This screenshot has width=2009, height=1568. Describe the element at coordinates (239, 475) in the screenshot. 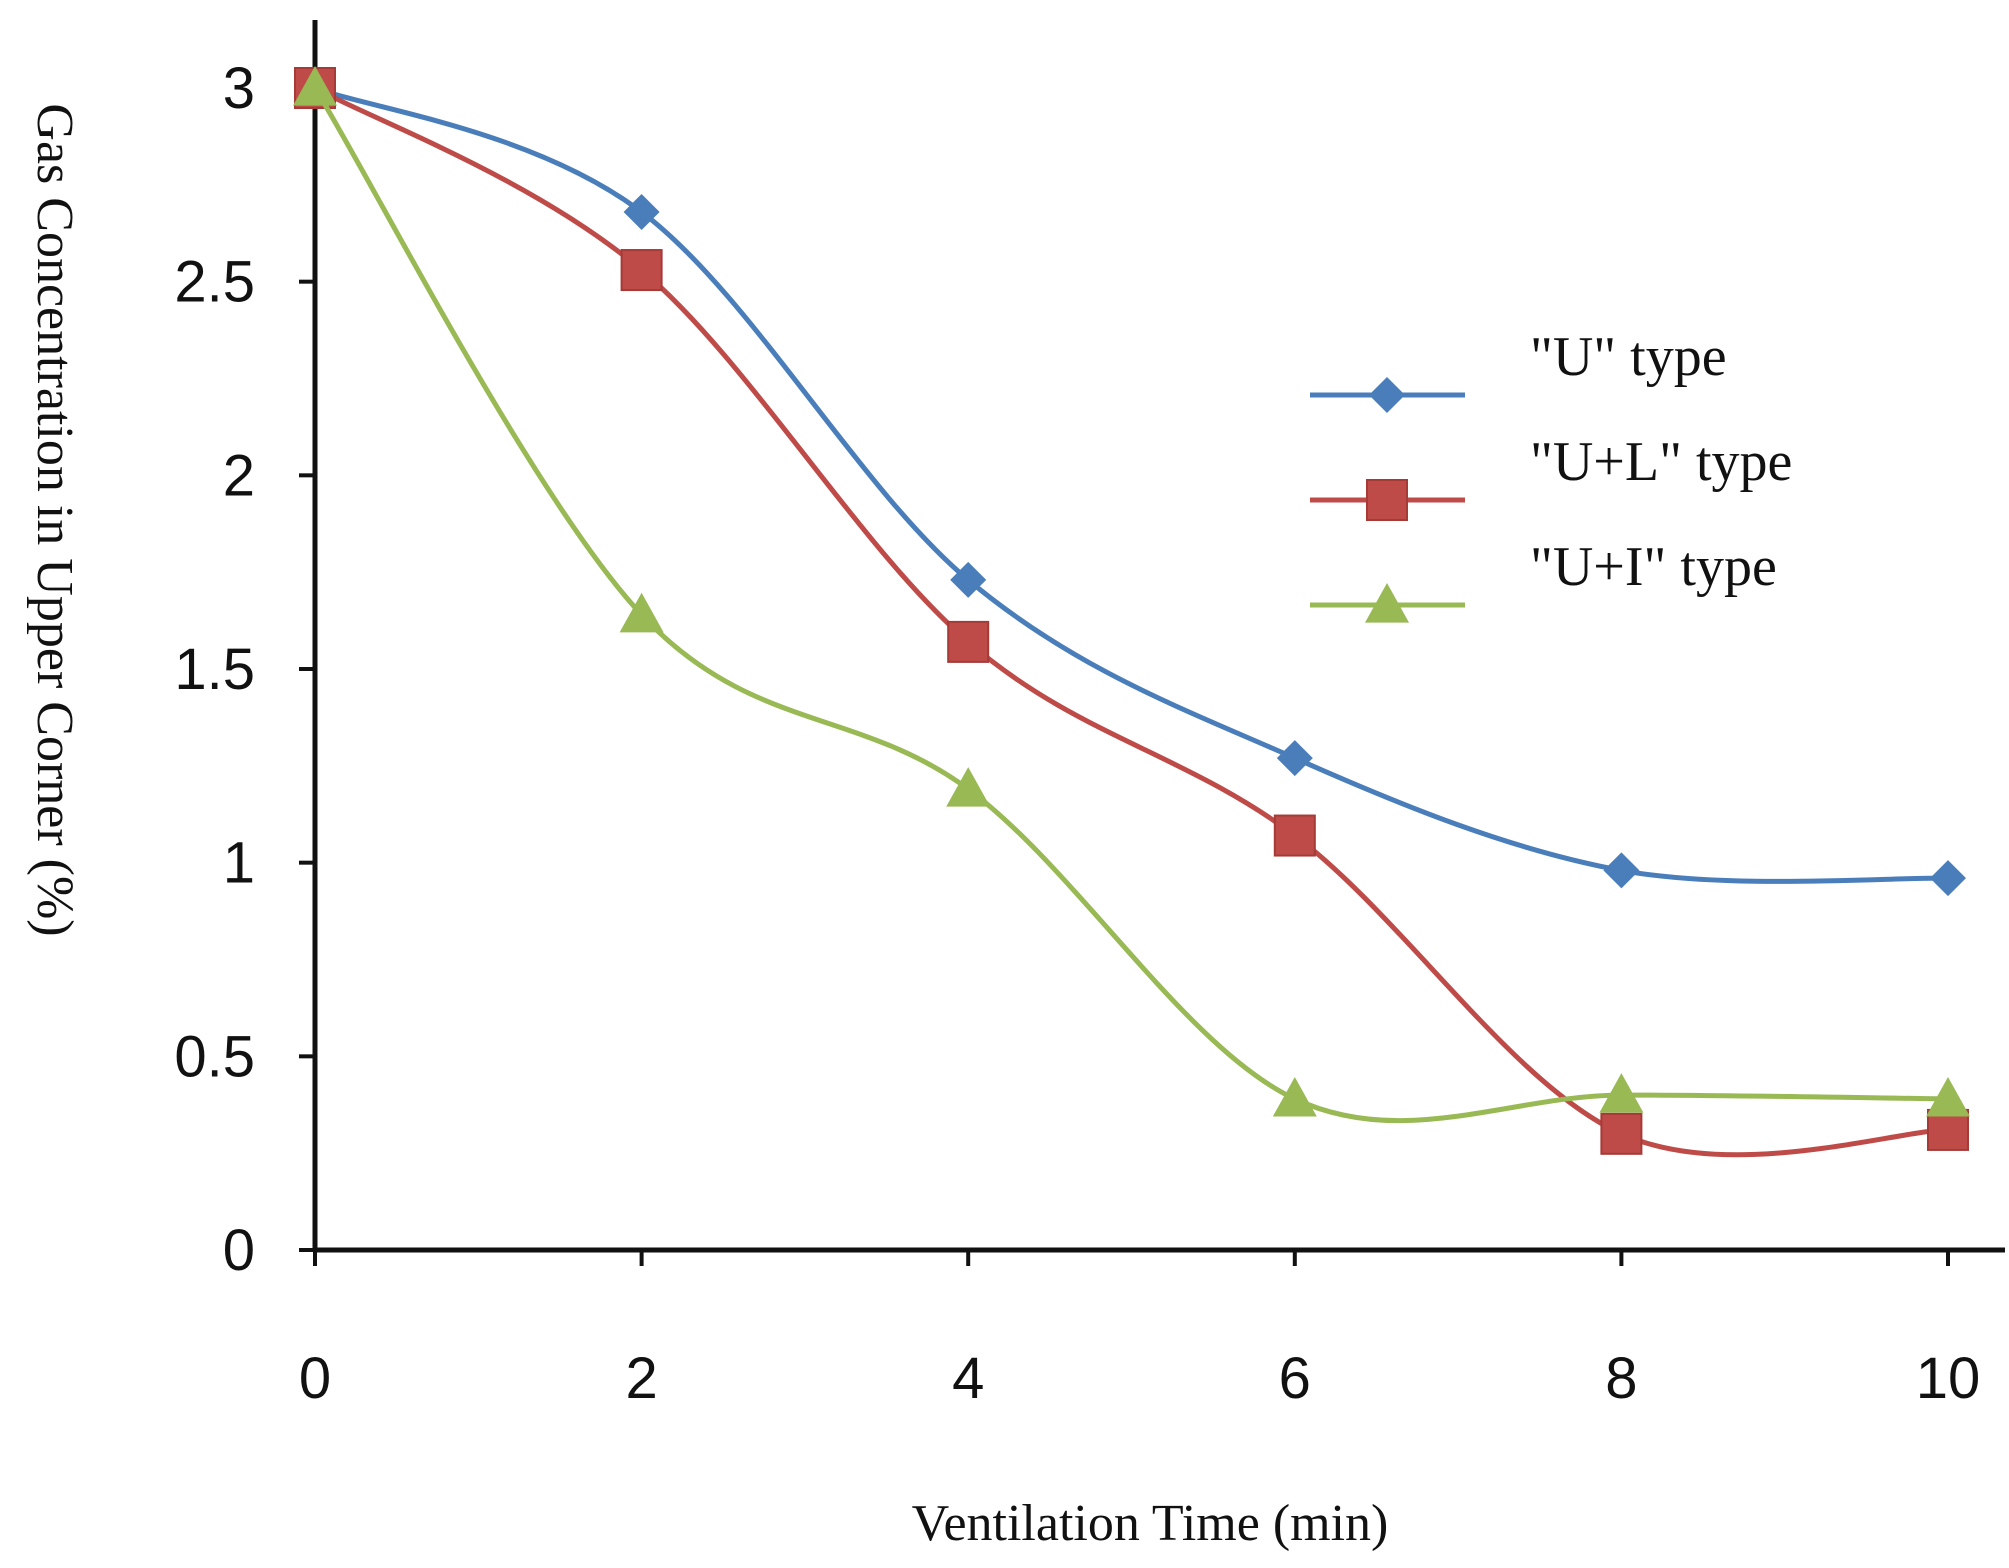

I see `y-tick-label: 2` at that location.